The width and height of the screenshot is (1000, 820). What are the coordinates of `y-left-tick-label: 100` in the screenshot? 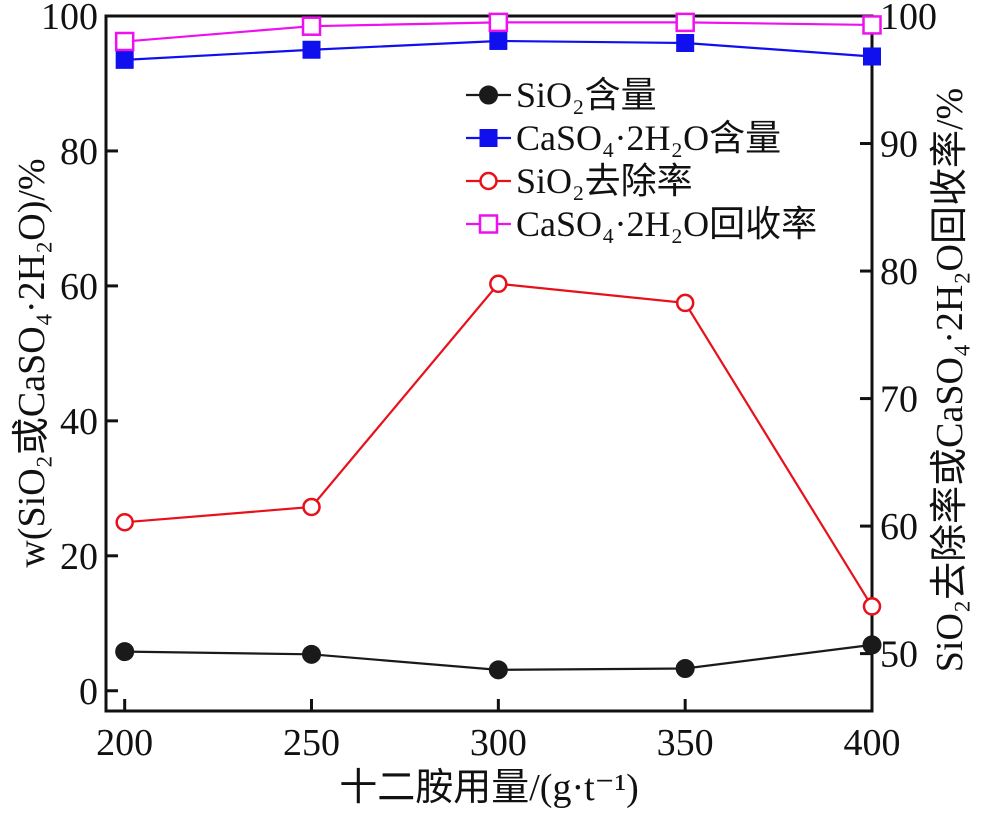 It's located at (69, 19).